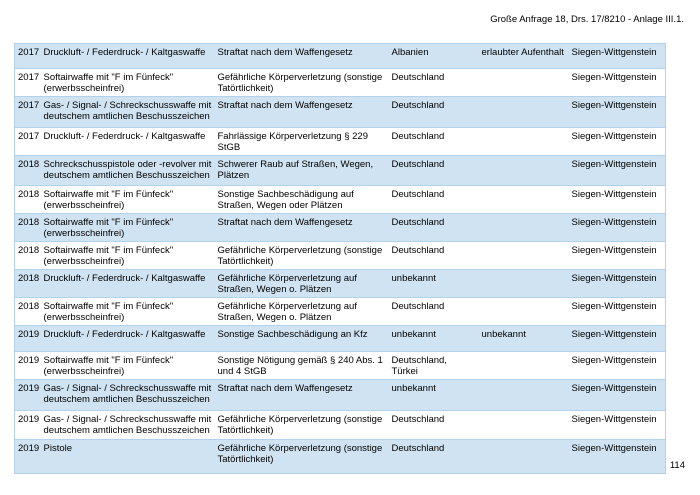 The image size is (700, 495). Describe the element at coordinates (523, 338) in the screenshot. I see `cell-residence-status: unbekannt` at that location.